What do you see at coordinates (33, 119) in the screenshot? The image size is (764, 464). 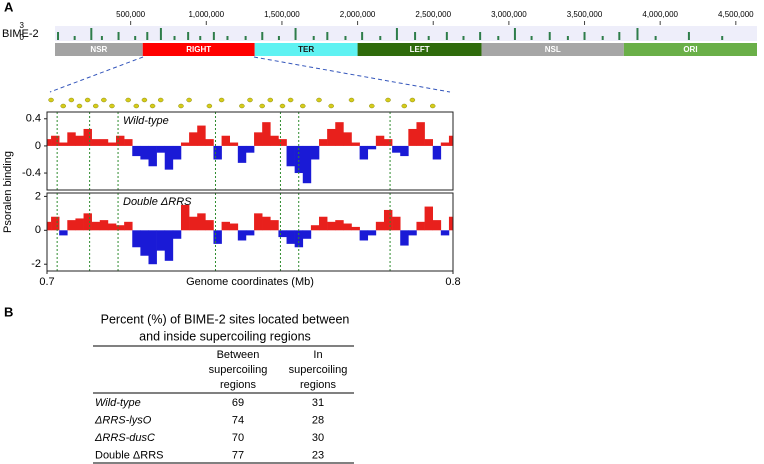 I see `y-tick-label: 0.4` at bounding box center [33, 119].